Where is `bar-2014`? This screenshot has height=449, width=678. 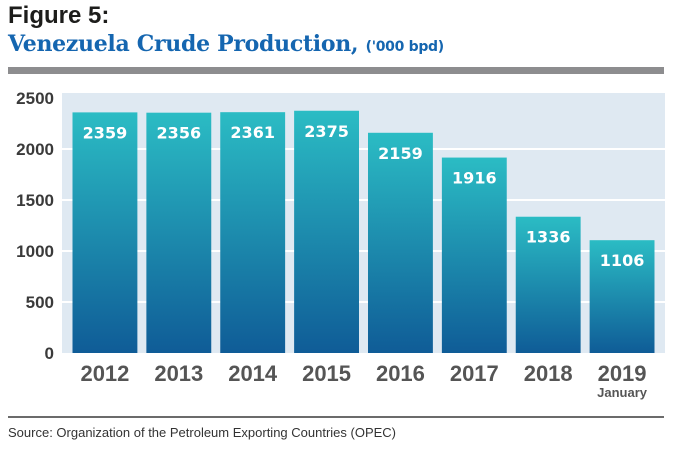 bar-2014 is located at coordinates (253, 232).